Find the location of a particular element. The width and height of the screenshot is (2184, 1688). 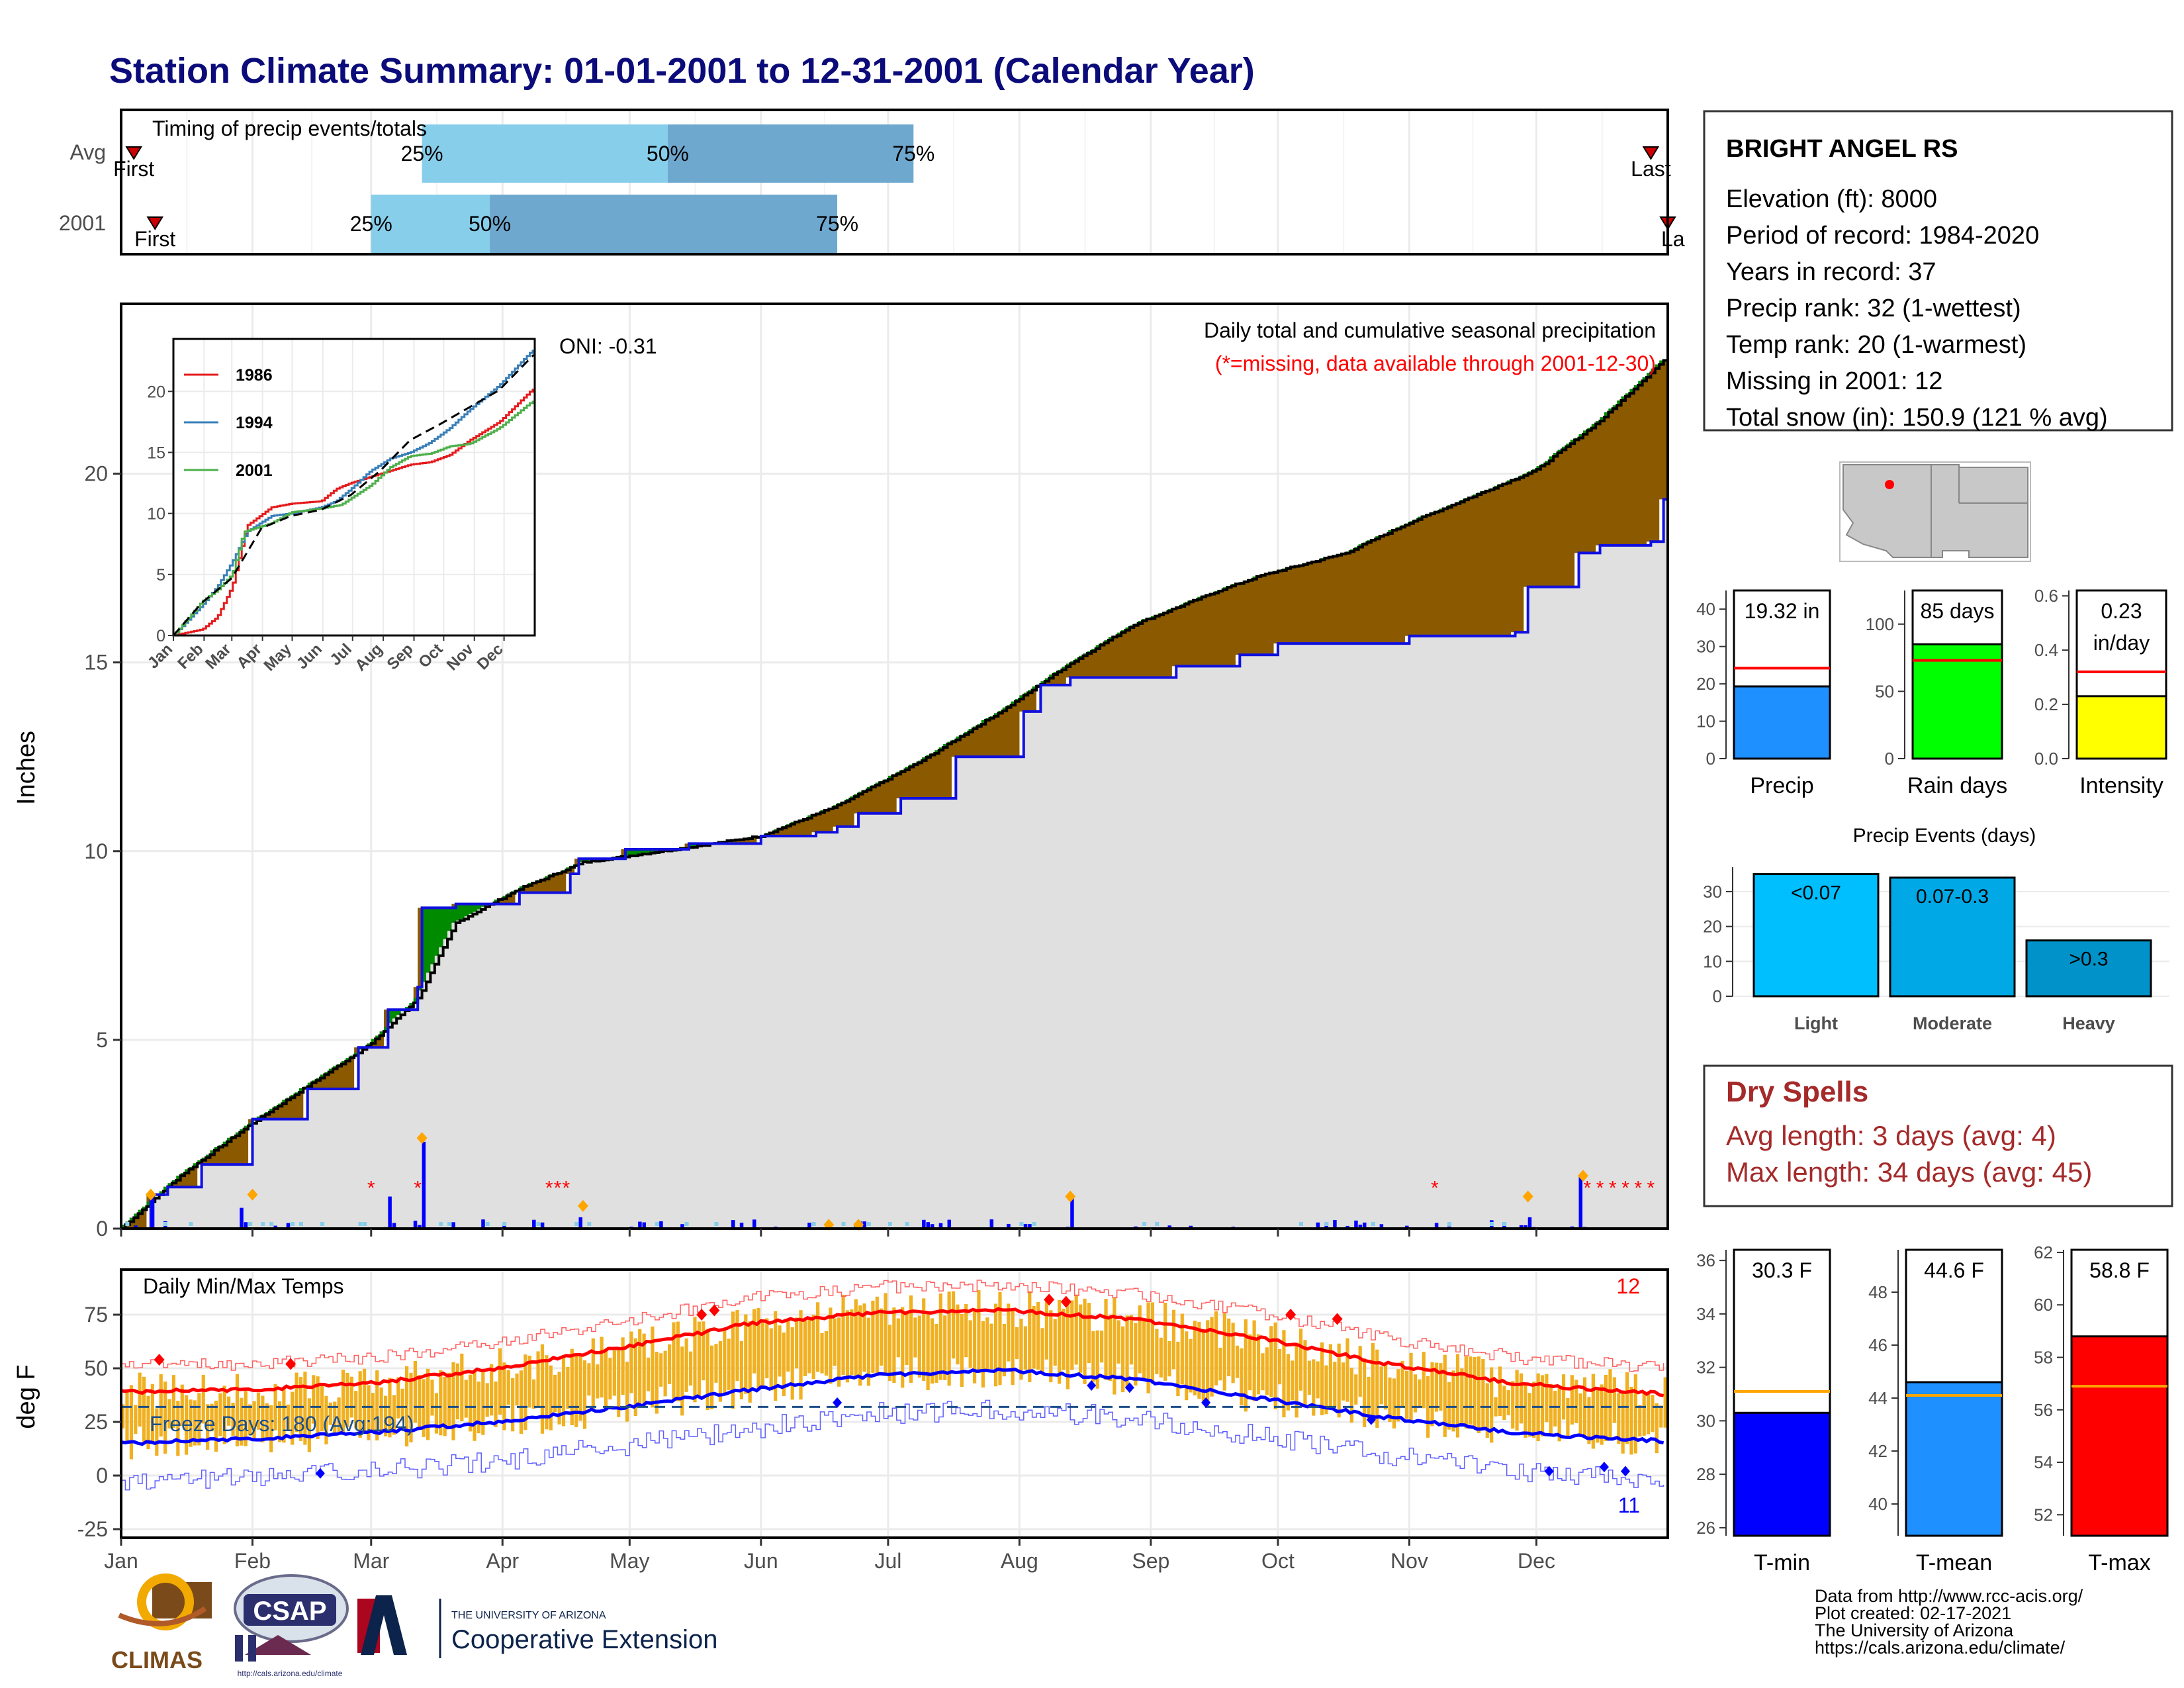

summary-bar-tick-label: 60 is located at coordinates (2043, 1305).